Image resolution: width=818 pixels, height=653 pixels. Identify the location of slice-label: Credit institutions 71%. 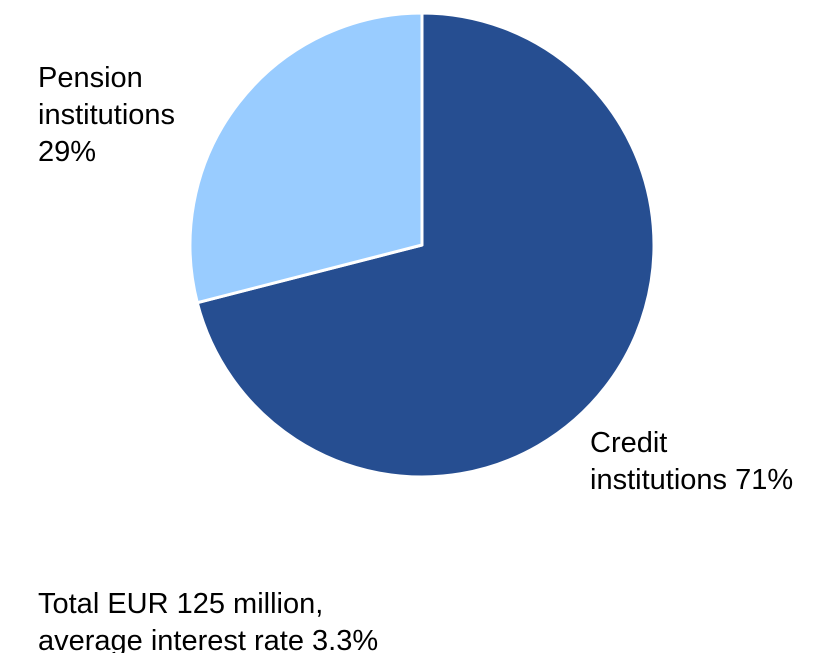
(696, 462).